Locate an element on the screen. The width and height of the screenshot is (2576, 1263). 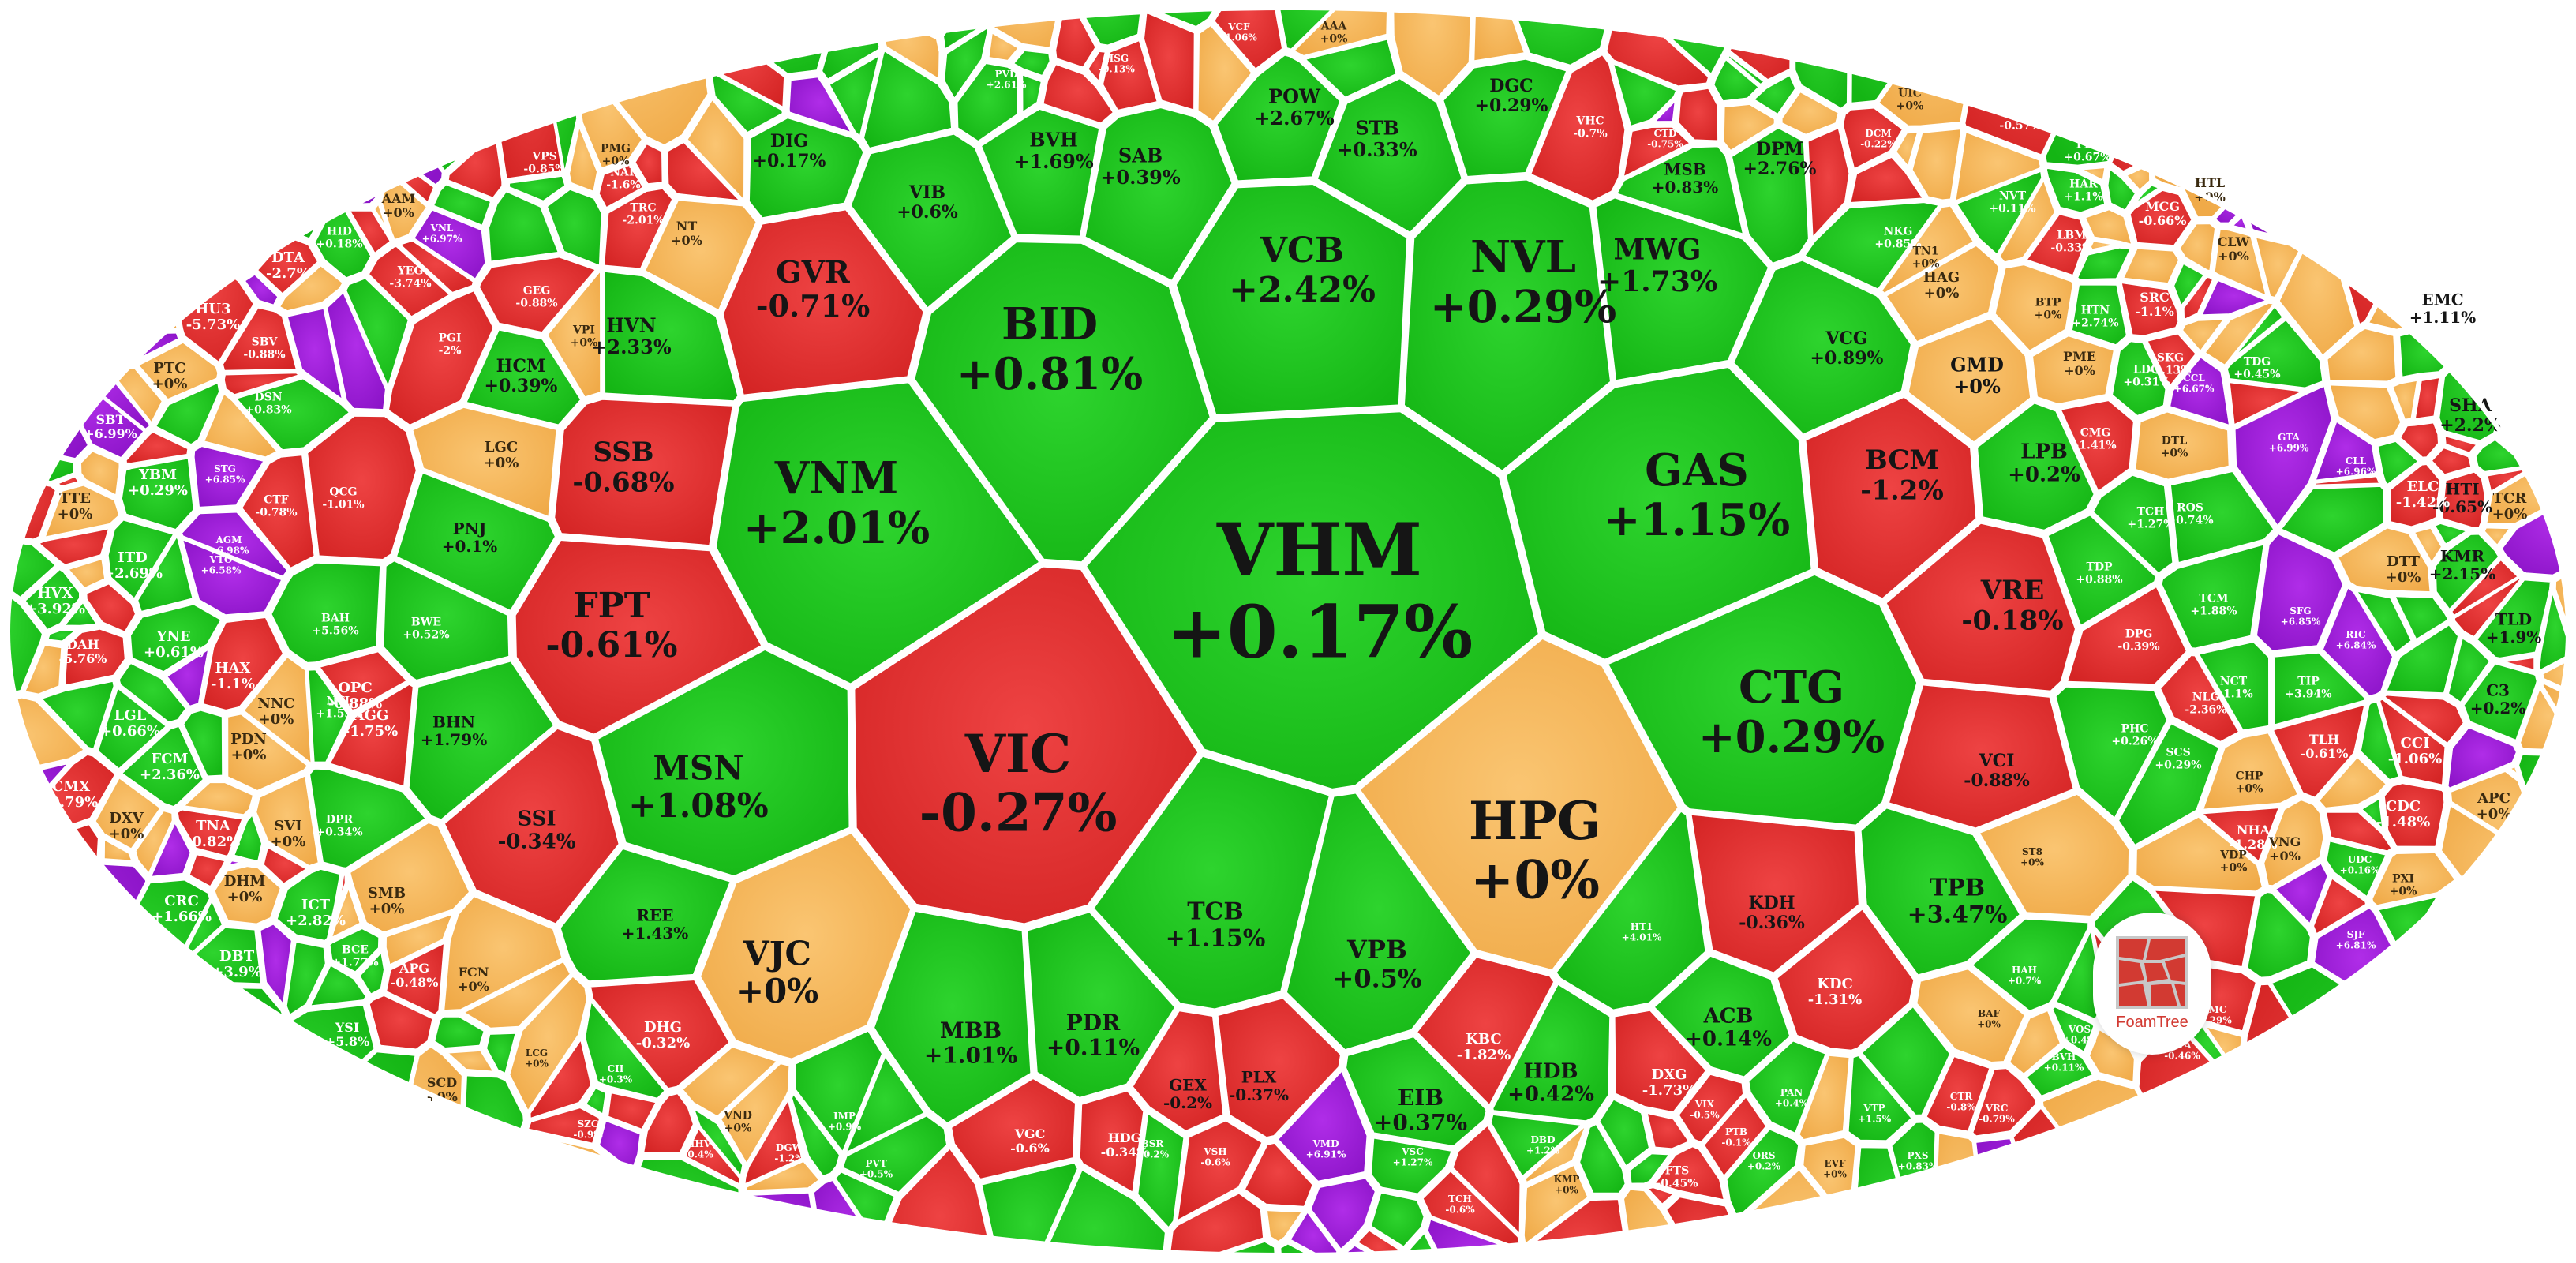
cell-ict is located at coordinates (309, 905).